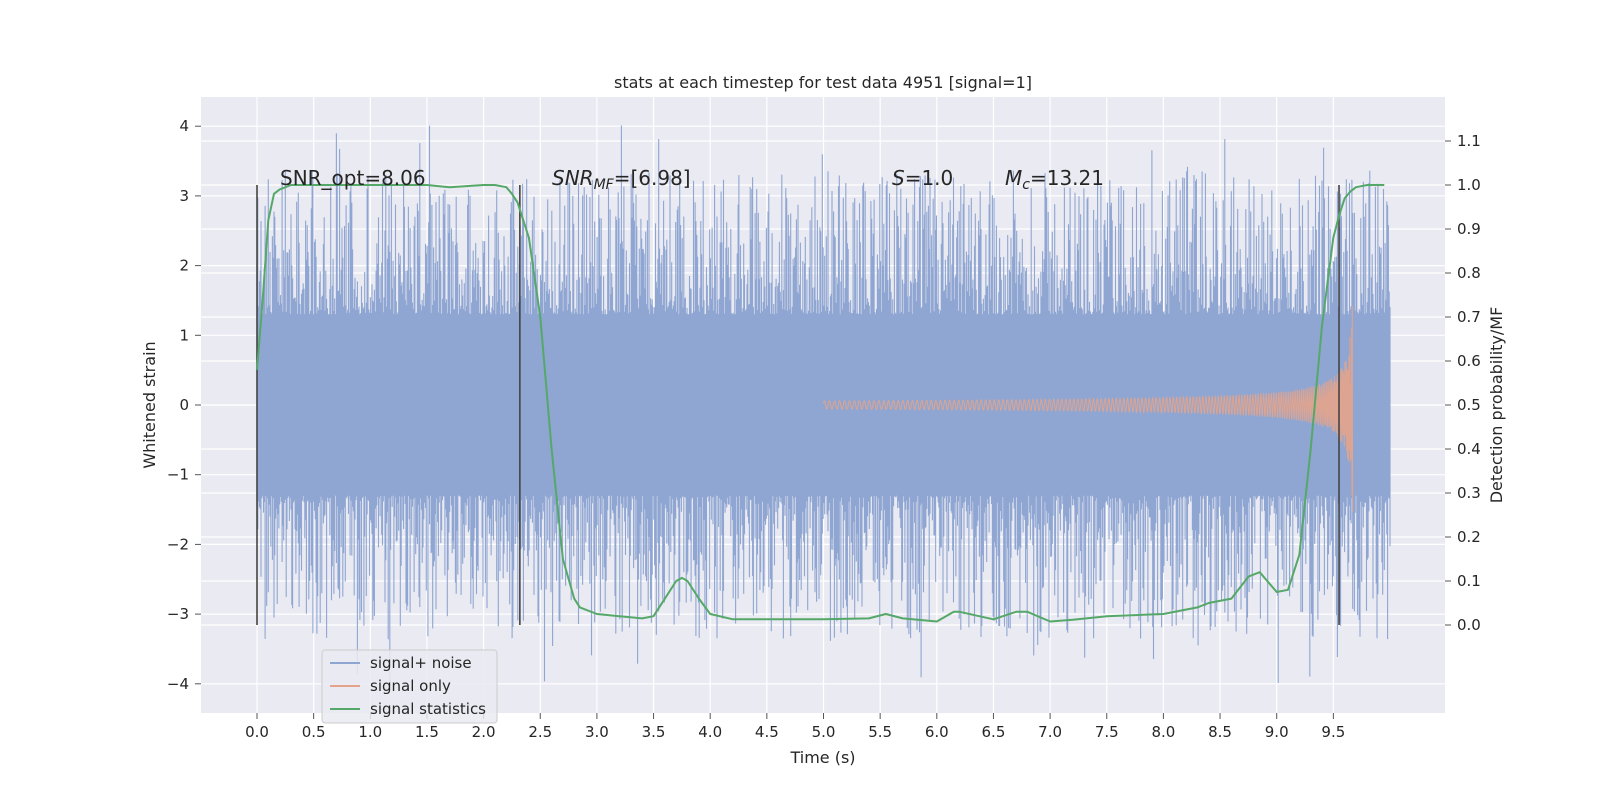 Image resolution: width=1600 pixels, height=804 pixels. I want to click on y2-tick-label: 0.6, so click(1469, 361).